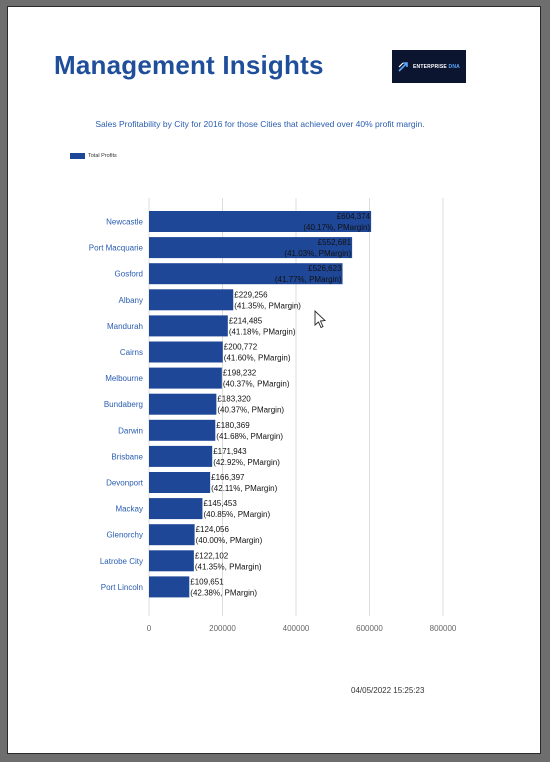 The height and width of the screenshot is (762, 550). I want to click on data-label-value: £200,772, so click(241, 347).